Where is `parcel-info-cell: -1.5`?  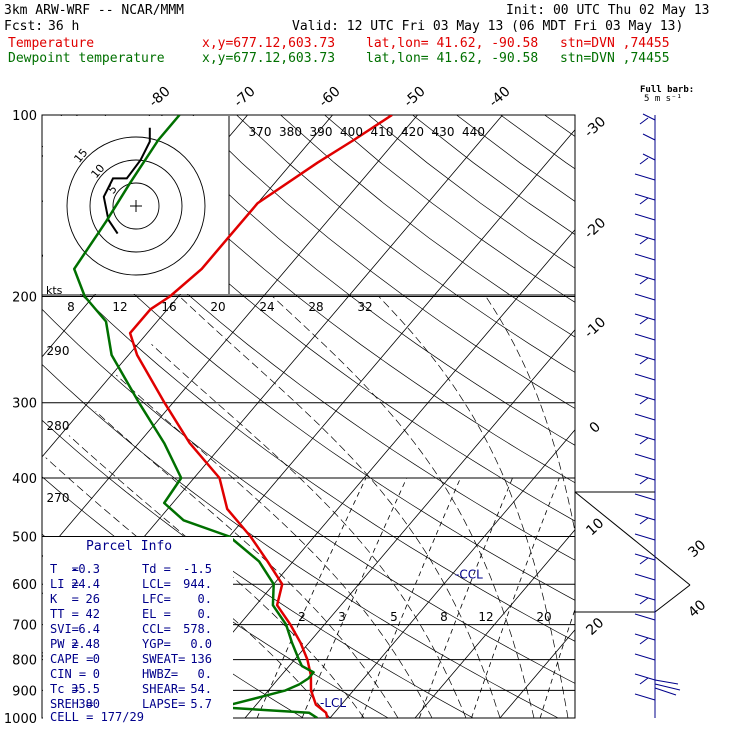
parcel-info-cell: -1.5 is located at coordinates (197, 569).